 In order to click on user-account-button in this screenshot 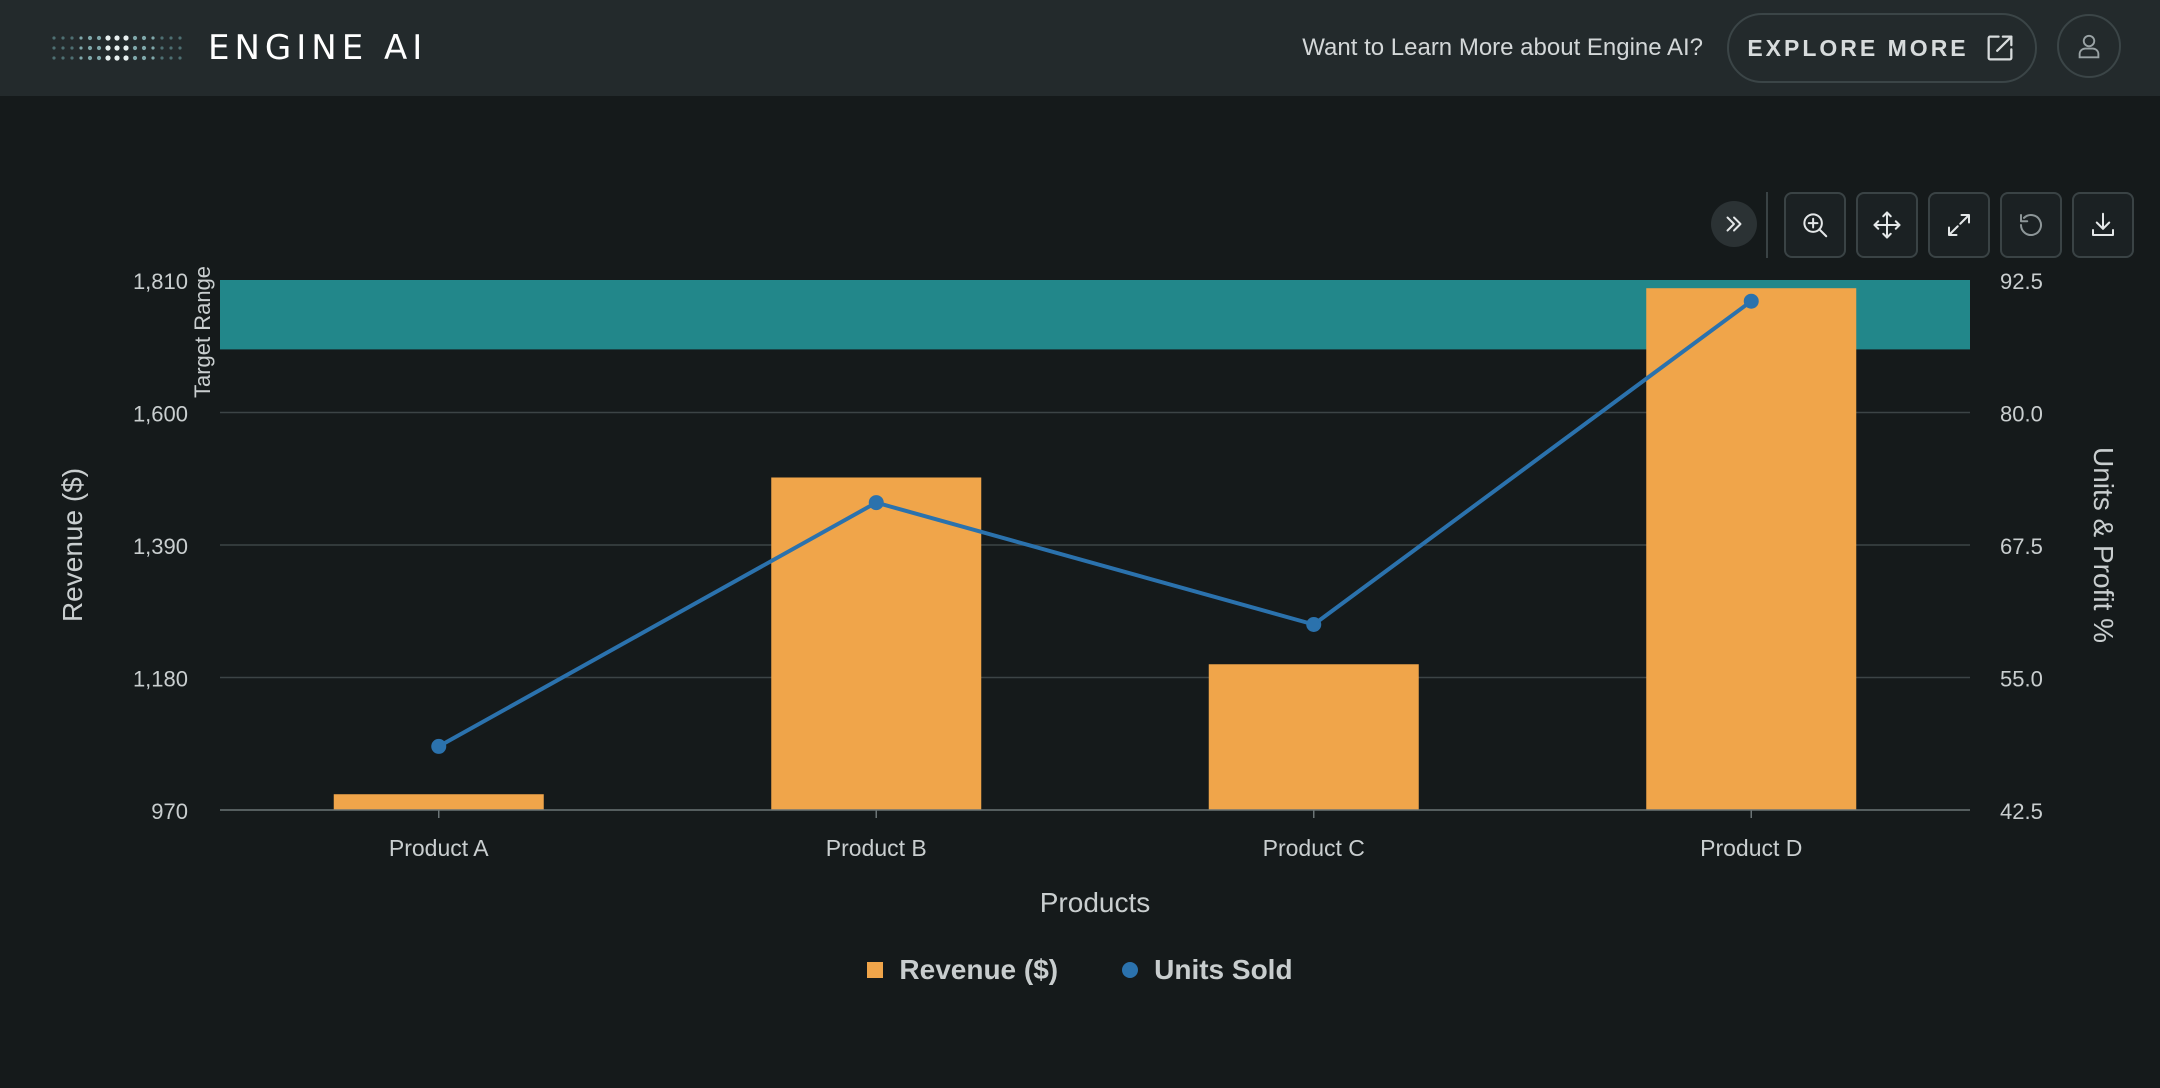, I will do `click(2089, 46)`.